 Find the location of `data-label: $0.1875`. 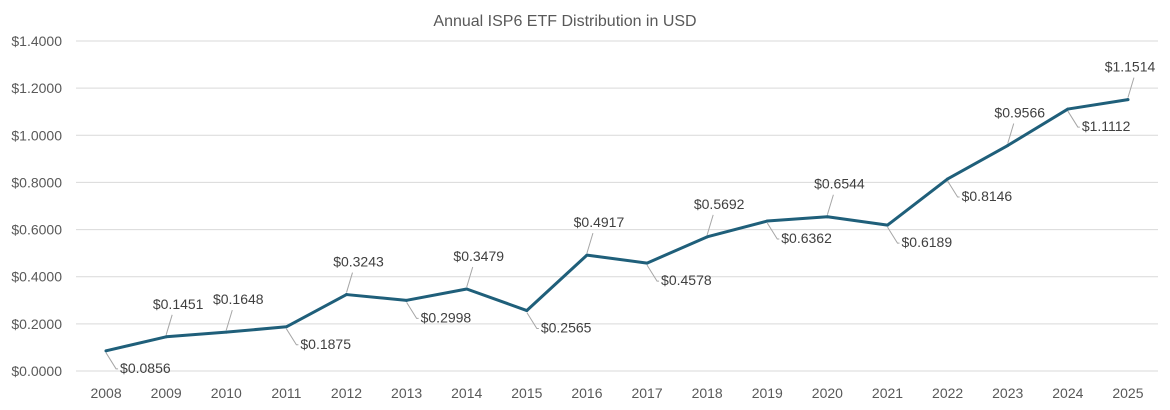

data-label: $0.1875 is located at coordinates (325, 344).